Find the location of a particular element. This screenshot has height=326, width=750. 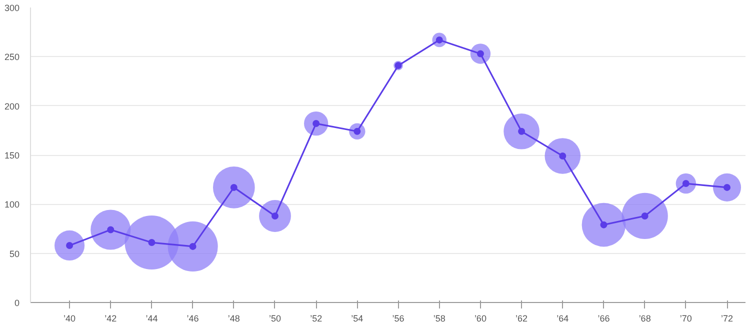

x-tick-label: ’58 is located at coordinates (439, 319).